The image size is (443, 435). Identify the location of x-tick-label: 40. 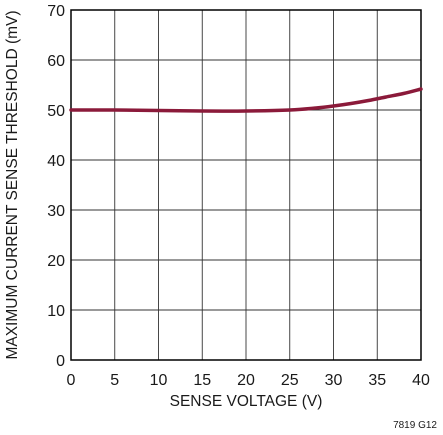
(421, 380).